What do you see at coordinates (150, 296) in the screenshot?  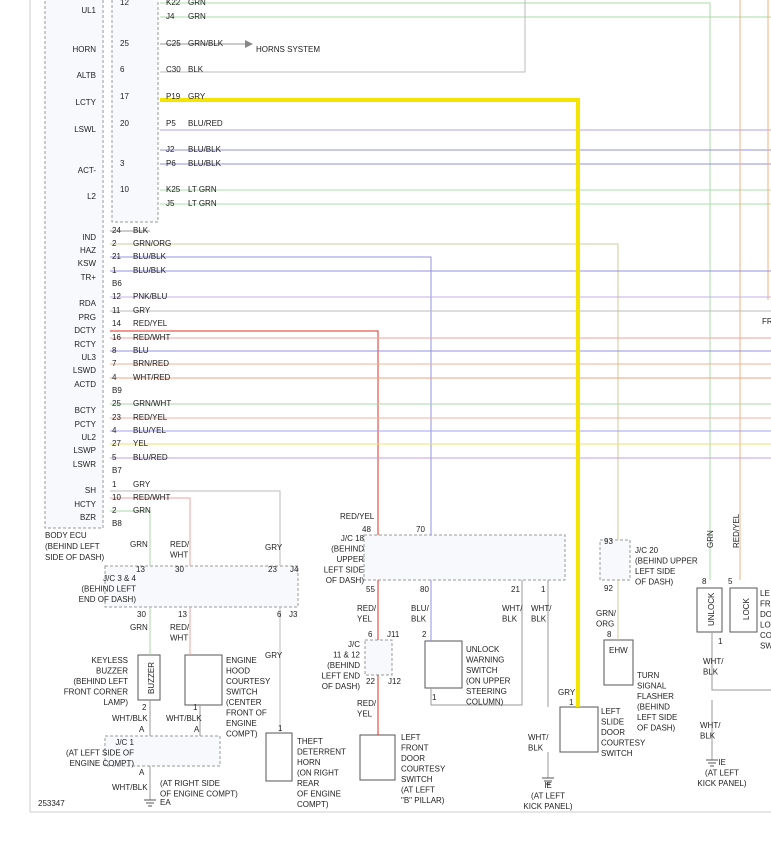 I see `label: PNK/BLU` at bounding box center [150, 296].